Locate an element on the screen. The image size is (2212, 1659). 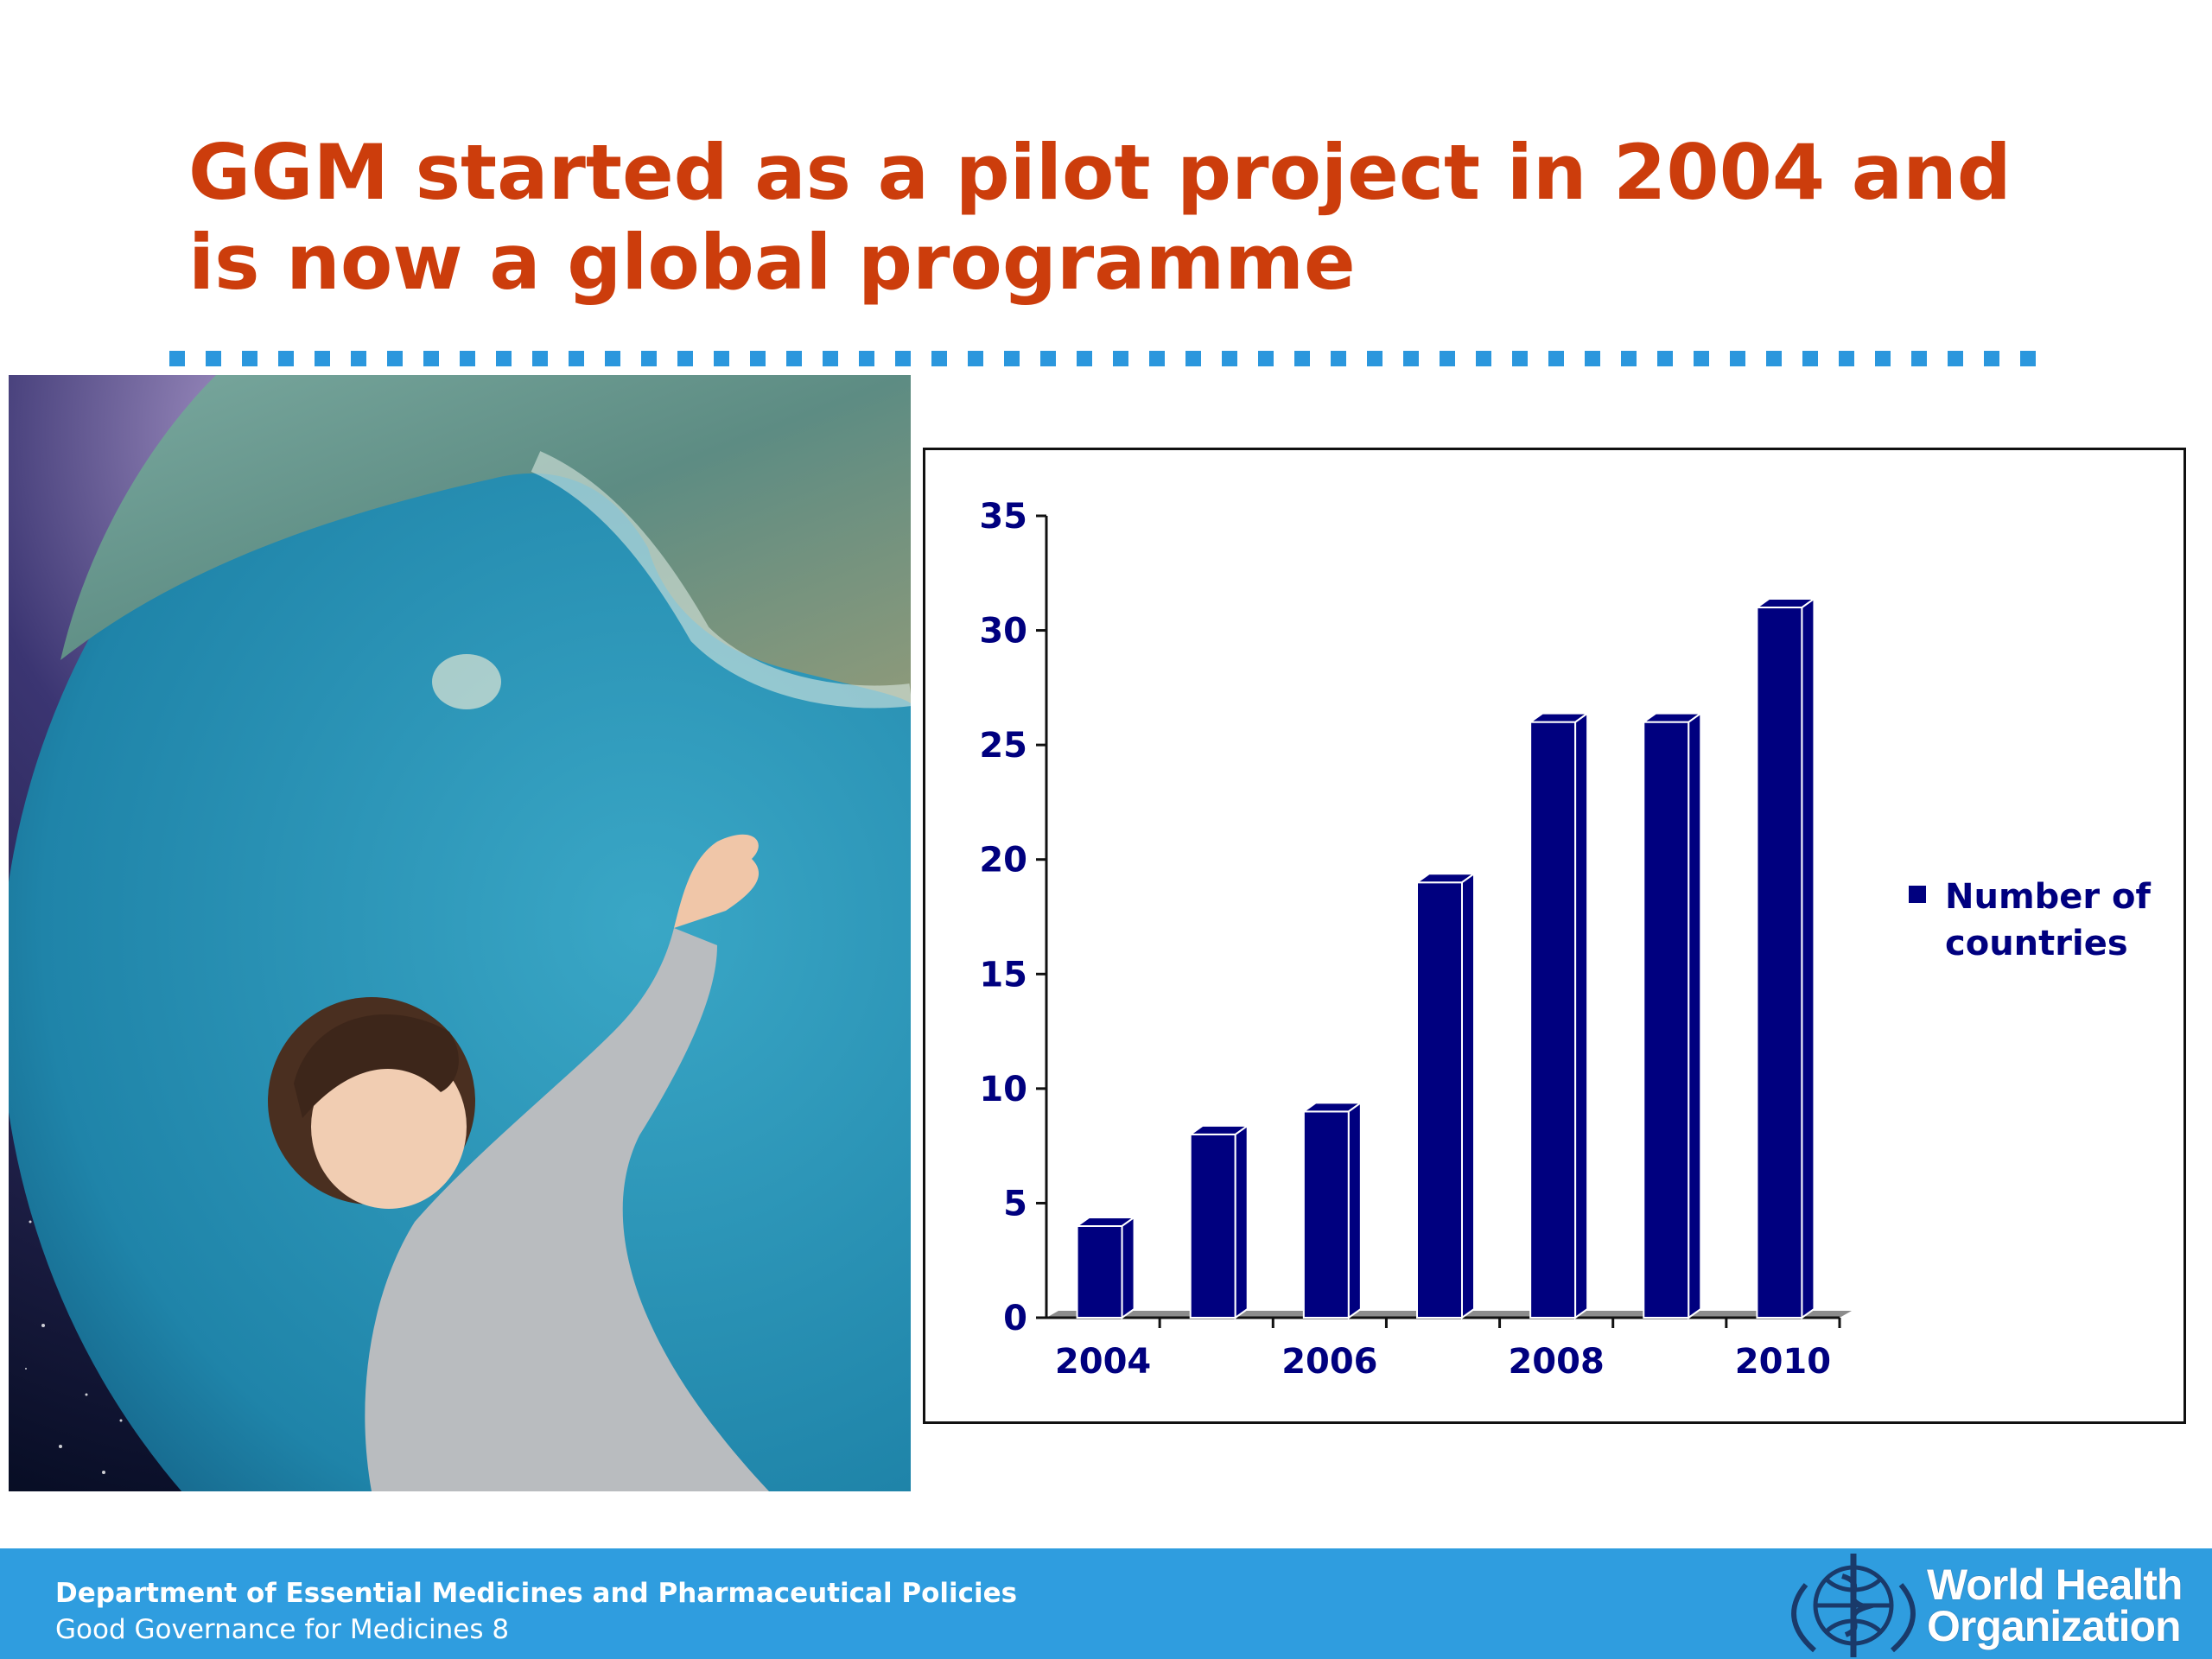
x-tick-label: 2004 is located at coordinates (1103, 1362).